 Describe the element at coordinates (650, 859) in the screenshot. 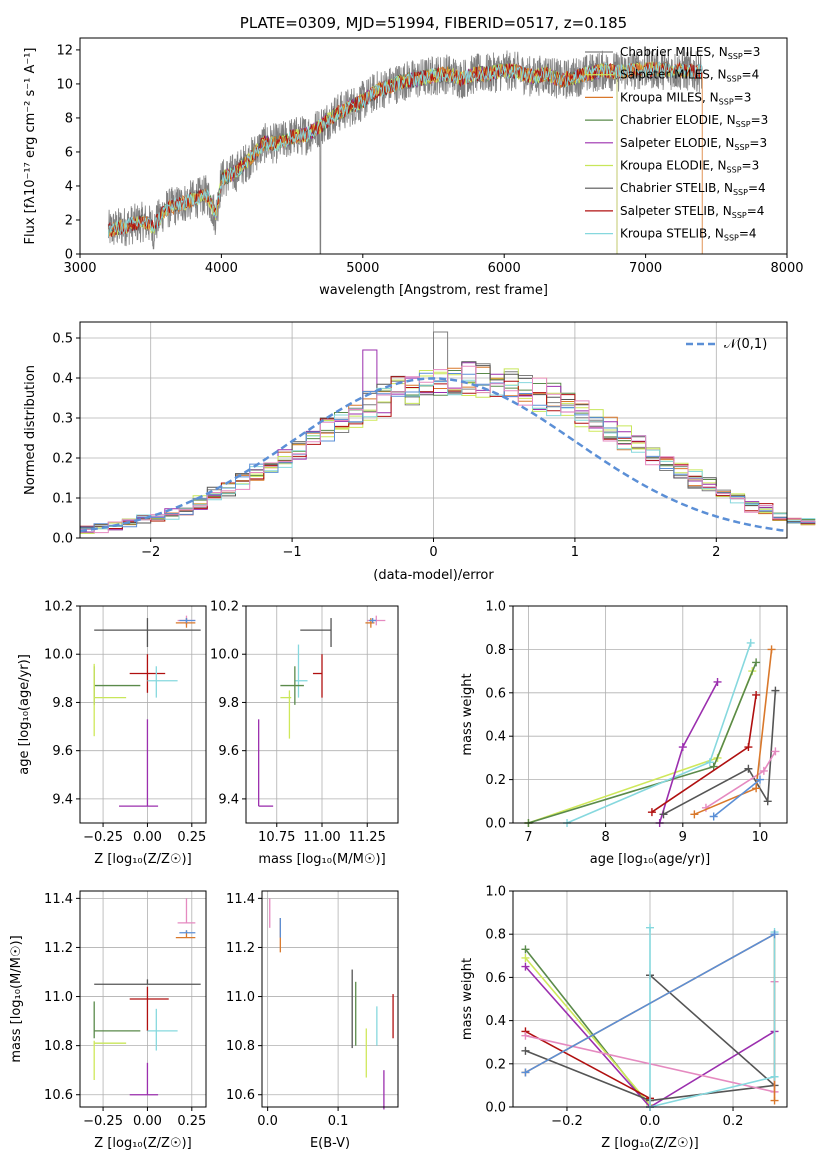

I see `weight_vs_age-xlabel: age [log₁₀(age/yr)]` at that location.